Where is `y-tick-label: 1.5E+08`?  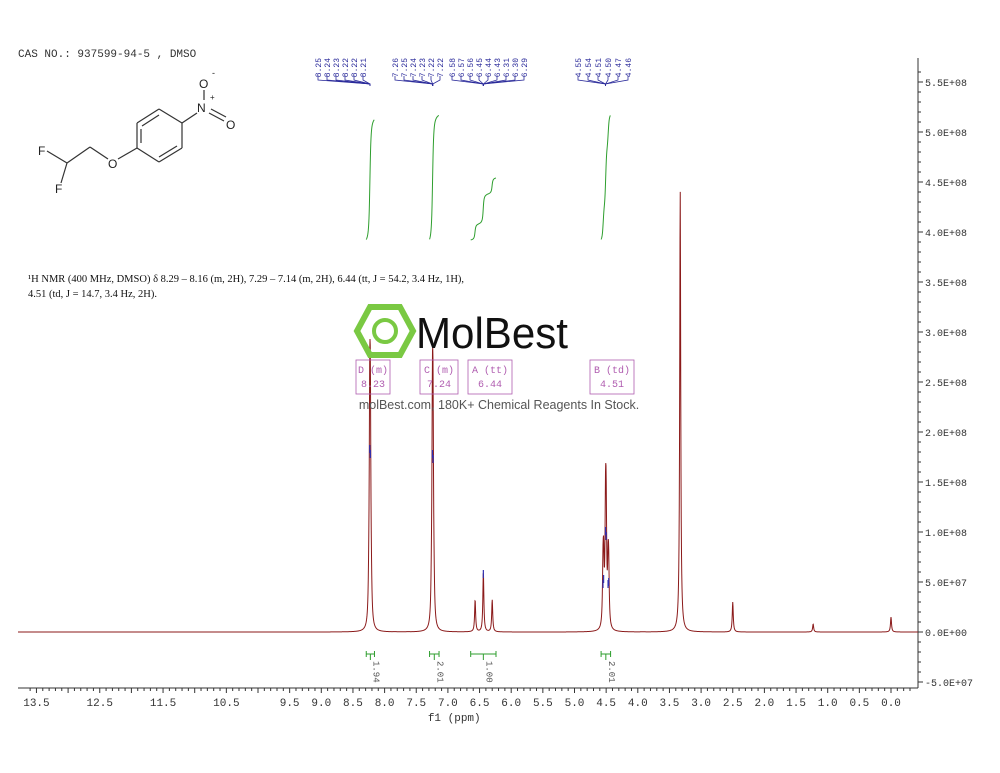 y-tick-label: 1.5E+08 is located at coordinates (946, 484).